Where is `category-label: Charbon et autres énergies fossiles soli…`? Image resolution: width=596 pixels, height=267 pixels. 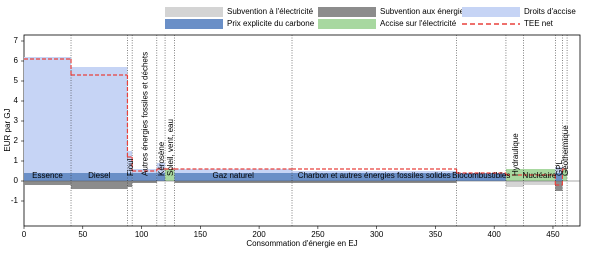
category-label: Charbon et autres énergies fossiles soli… is located at coordinates (374, 175).